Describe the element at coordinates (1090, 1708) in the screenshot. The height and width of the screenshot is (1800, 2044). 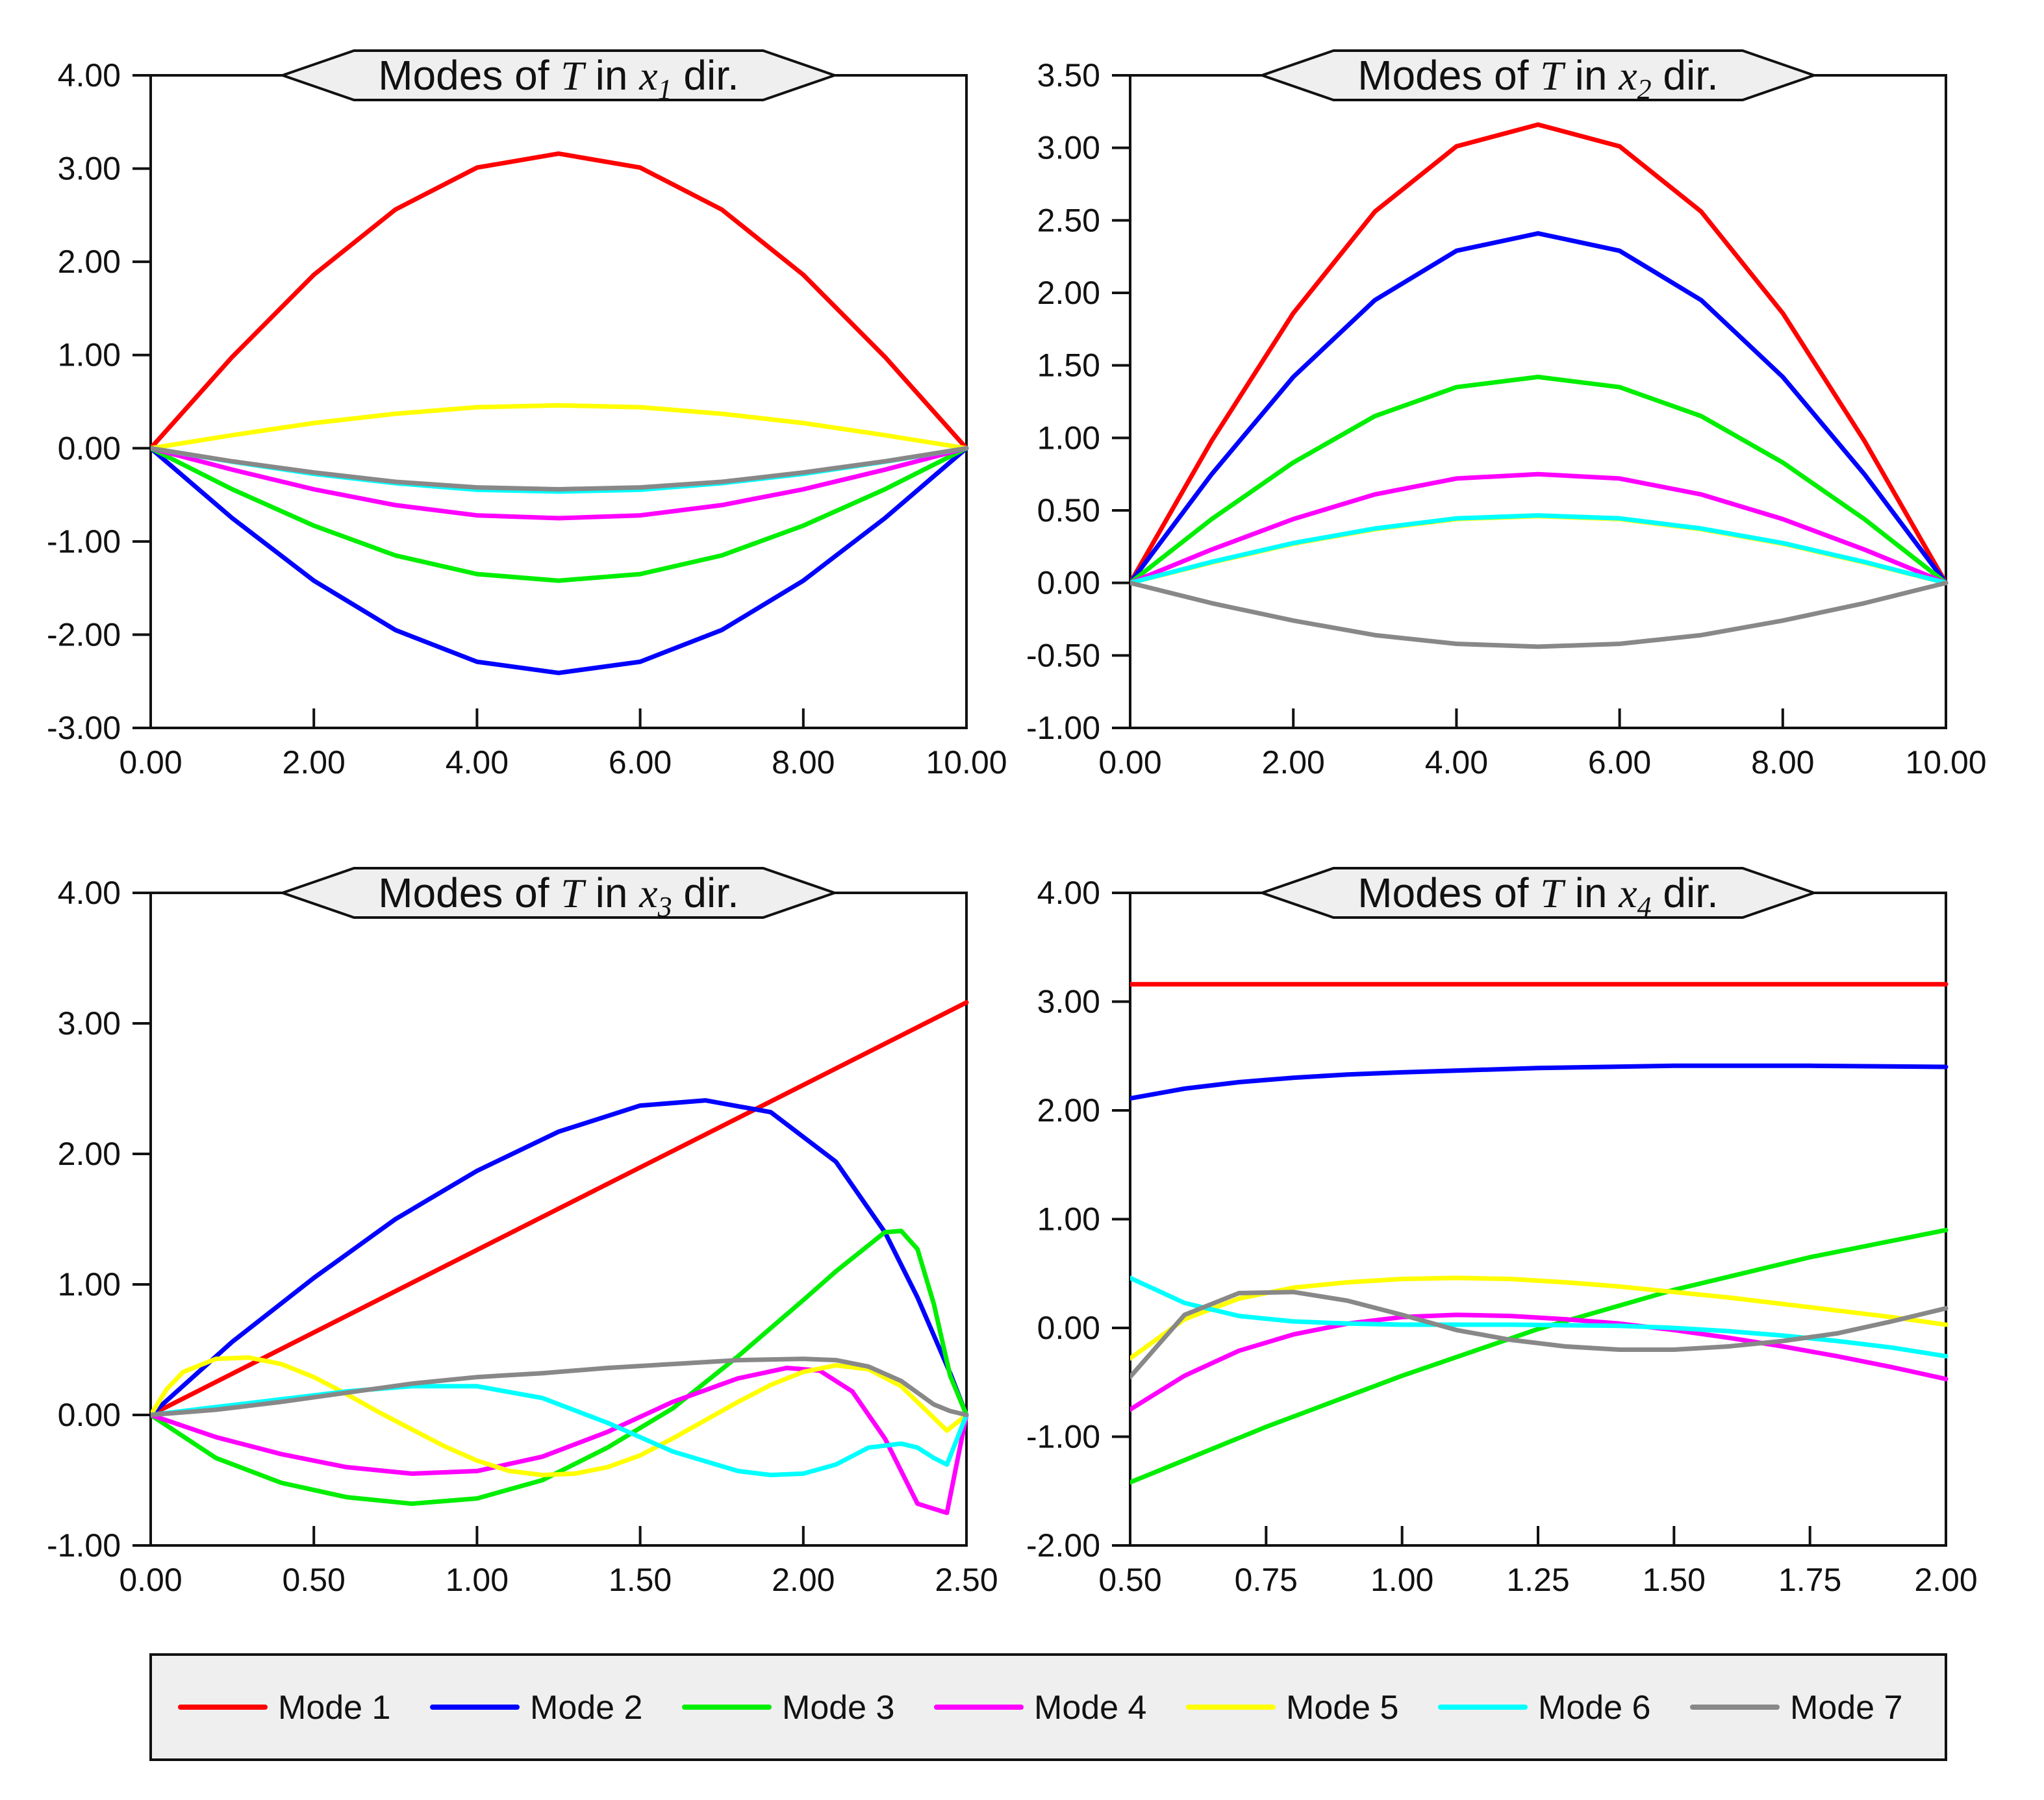
I see `legend-label: Mode 4` at that location.